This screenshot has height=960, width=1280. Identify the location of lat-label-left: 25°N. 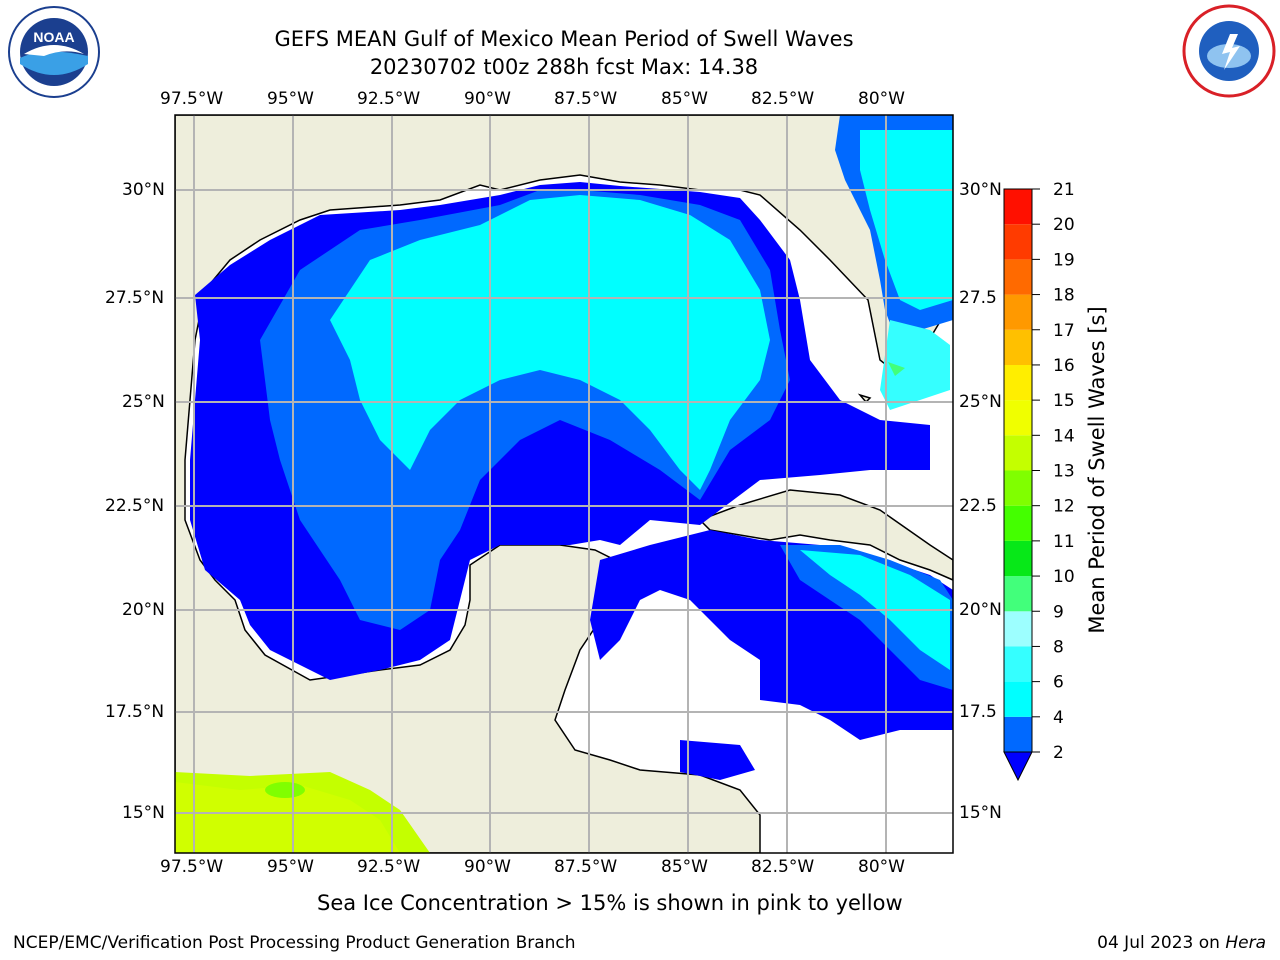
(143, 402).